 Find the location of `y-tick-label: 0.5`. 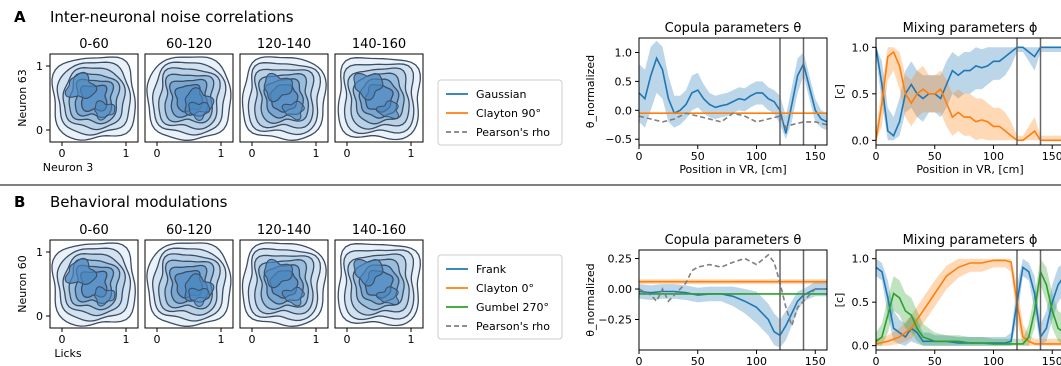

y-tick-label: 0.5 is located at coordinates (624, 81).